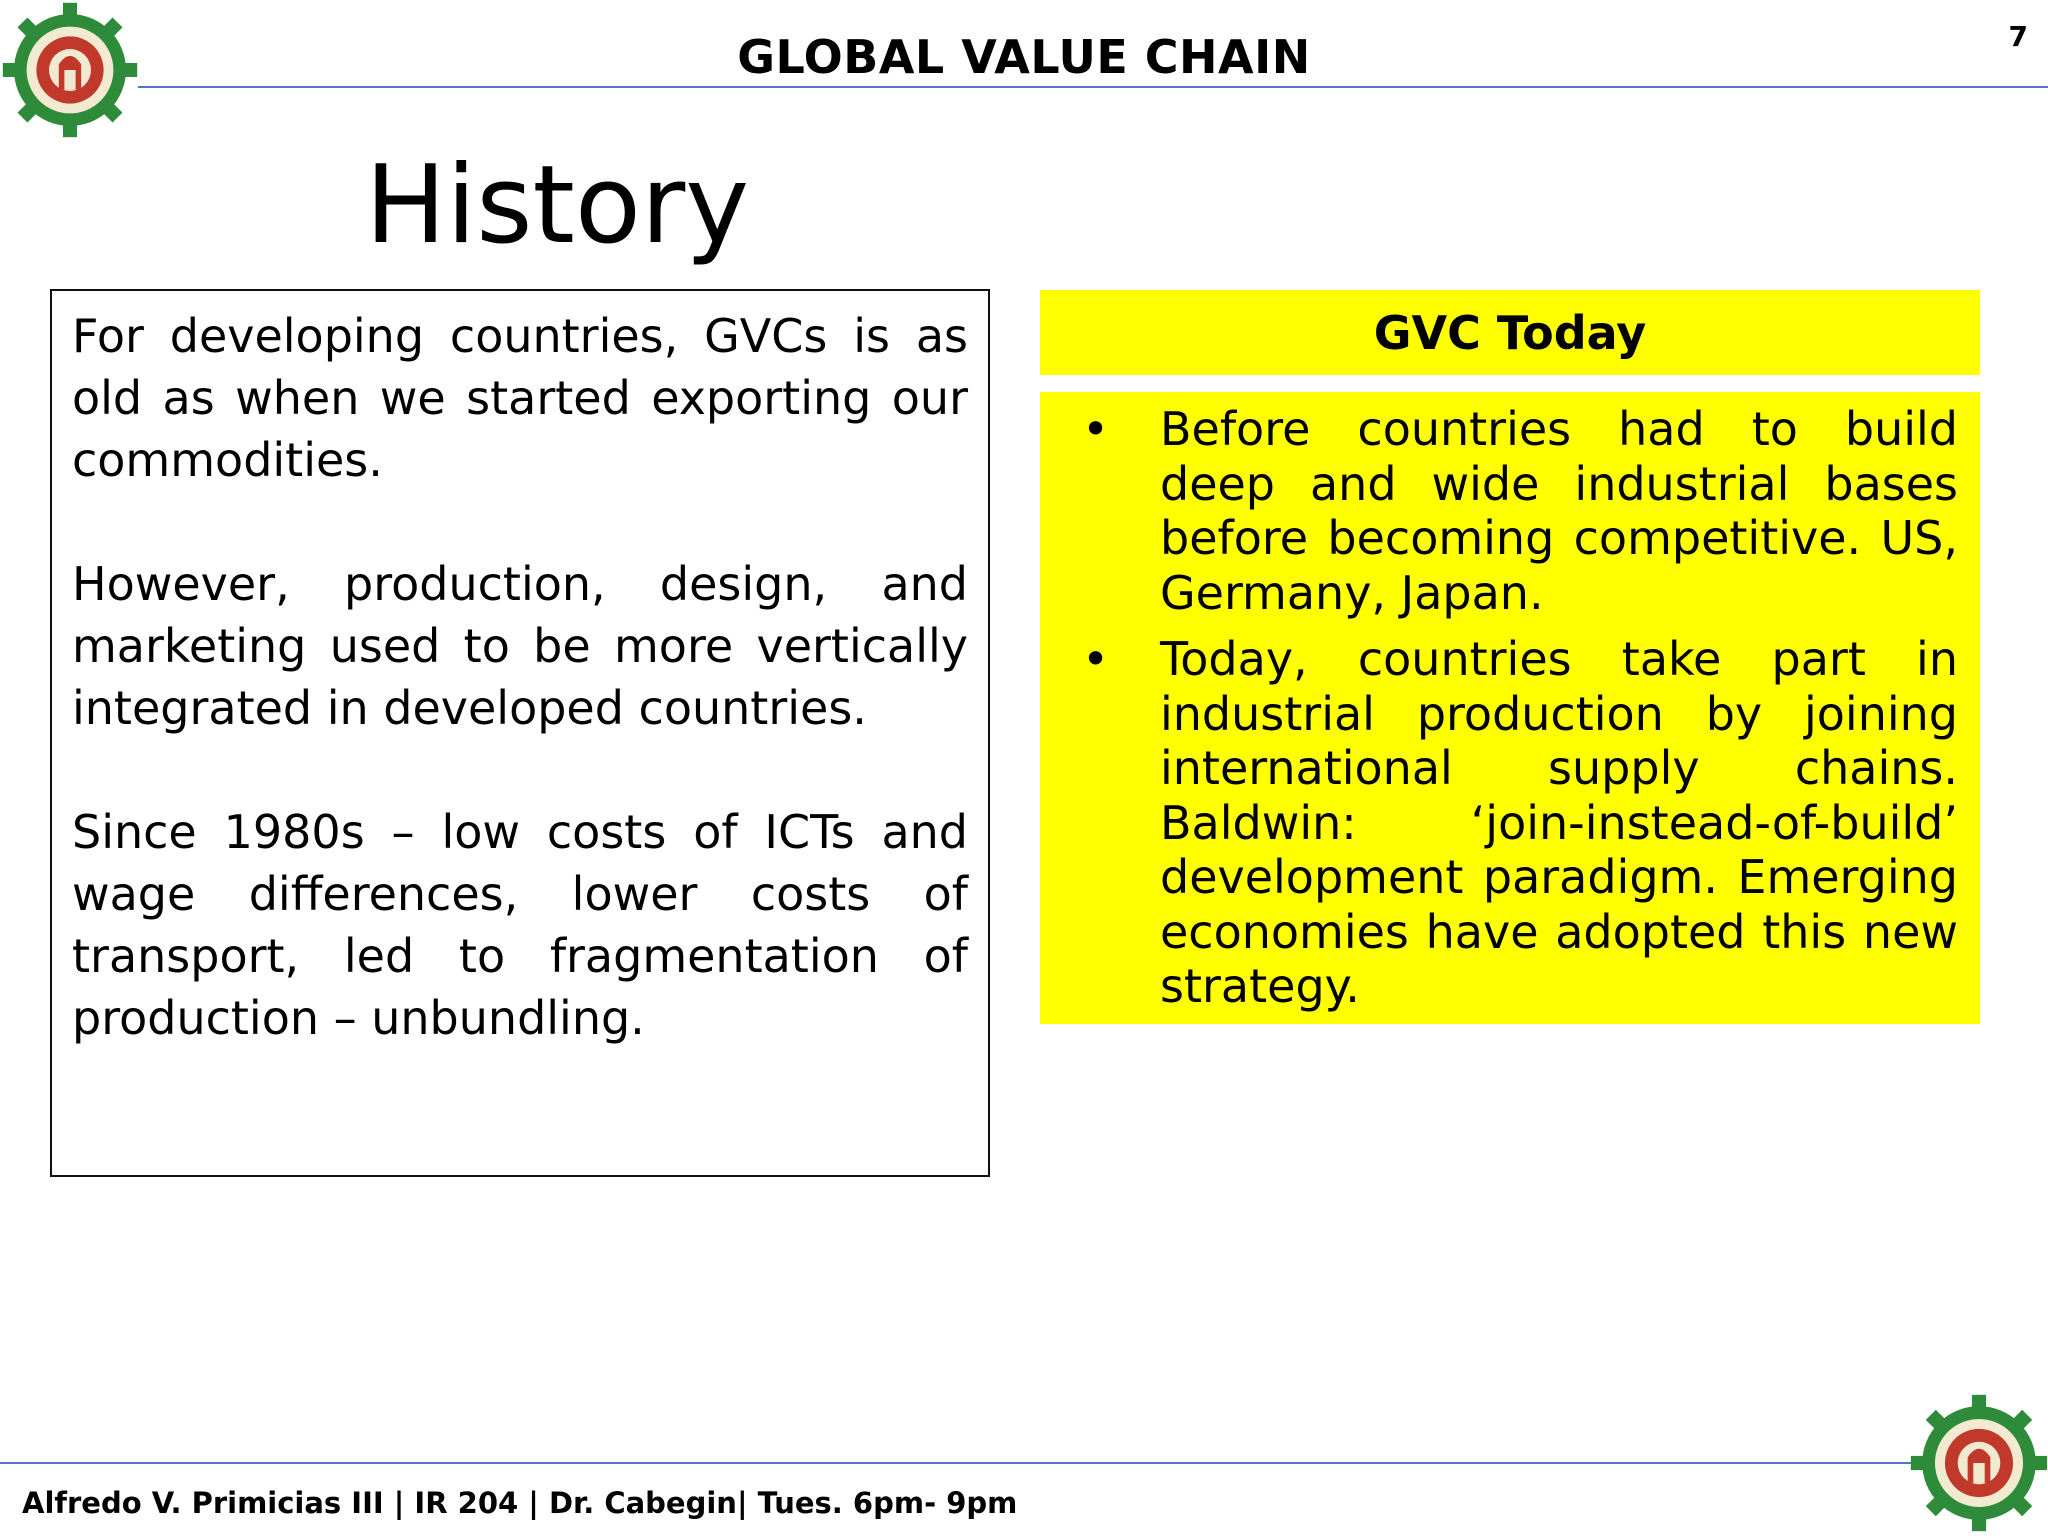 The width and height of the screenshot is (2048, 1536). Describe the element at coordinates (1093, 87) in the screenshot. I see `header-divider` at that location.